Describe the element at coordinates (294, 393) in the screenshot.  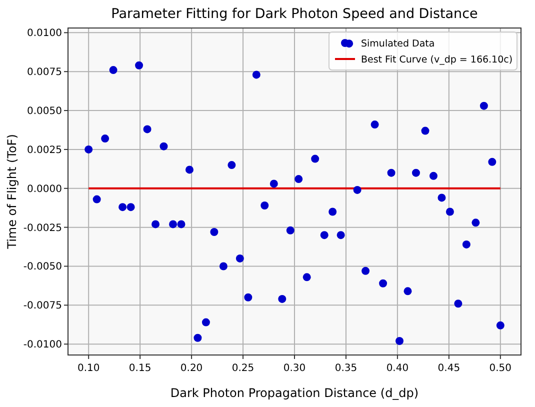
I see `x-axis-title: Dark Photon Propagation Distance (d_dp)` at that location.